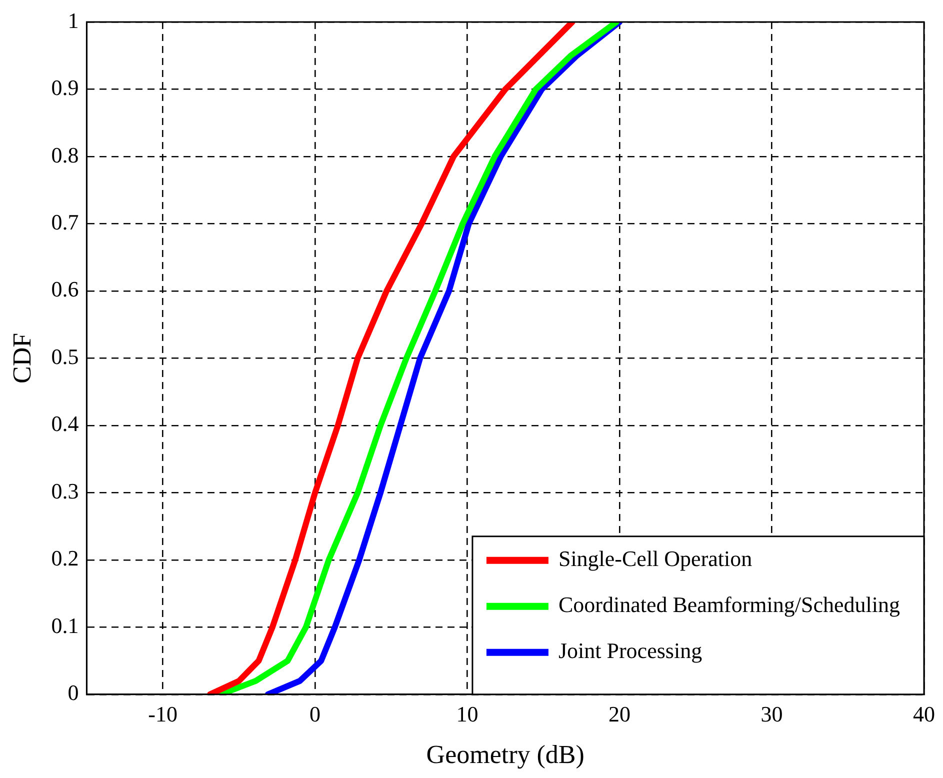 The width and height of the screenshot is (943, 778). Describe the element at coordinates (163, 713) in the screenshot. I see `x-tick-label: -10` at that location.